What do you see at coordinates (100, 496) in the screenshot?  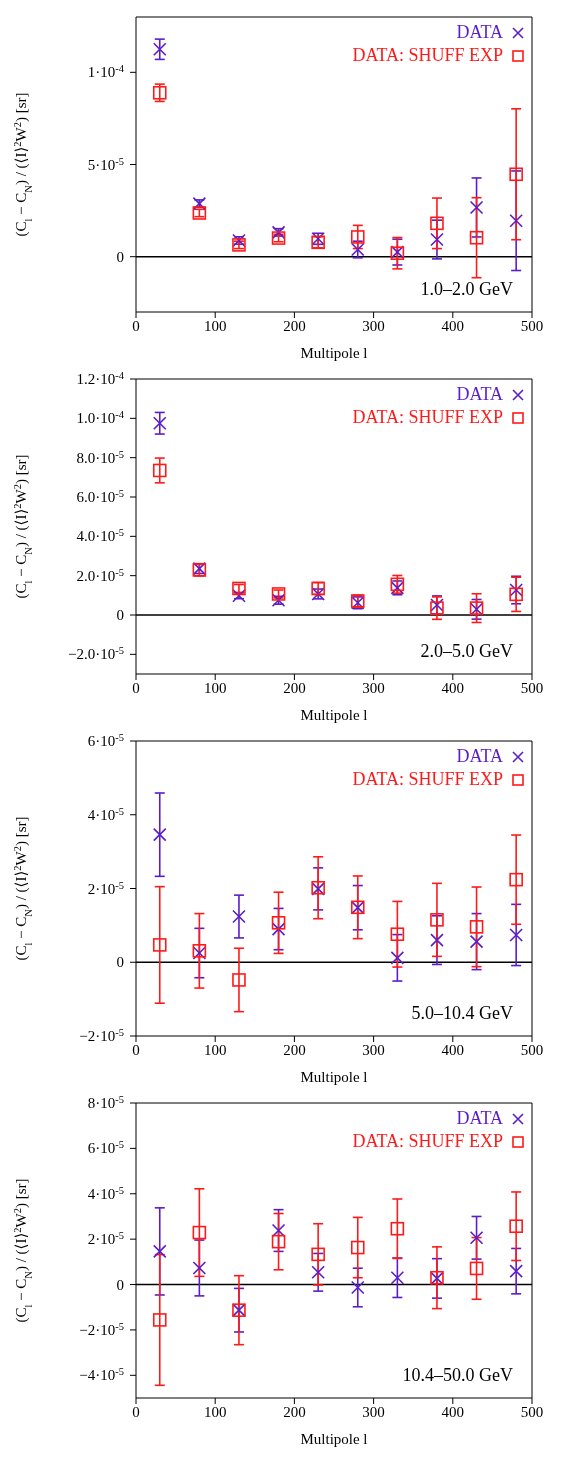 I see `y-tick-label: 6.0·10$^{-5}$` at bounding box center [100, 496].